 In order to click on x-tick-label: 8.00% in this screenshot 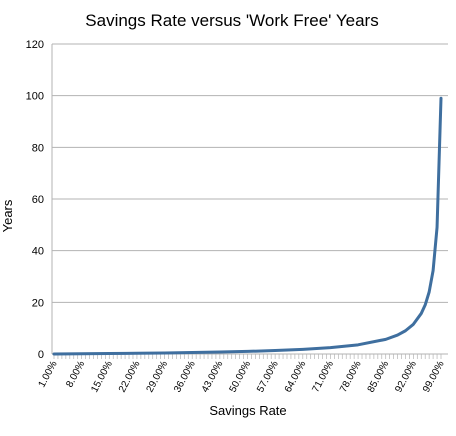, I will do `click(75, 374)`.